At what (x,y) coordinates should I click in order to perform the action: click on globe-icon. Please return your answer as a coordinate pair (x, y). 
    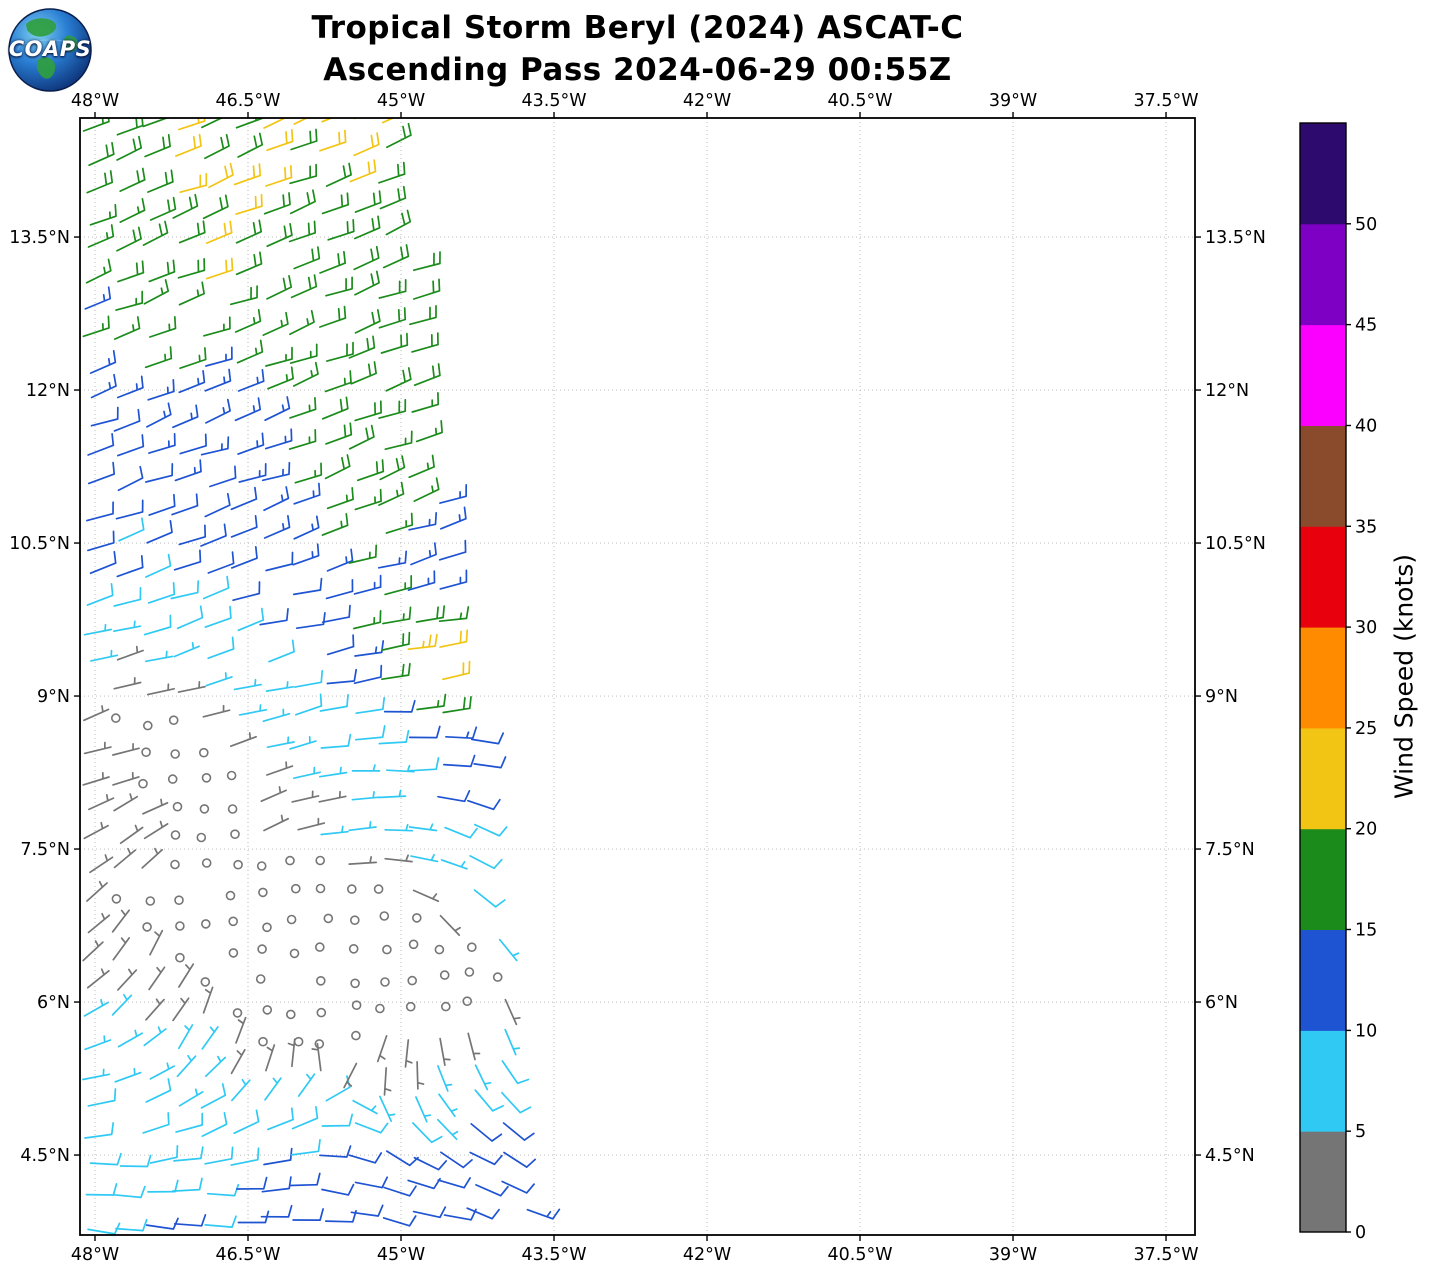
    Looking at the image, I should click on (50, 50).